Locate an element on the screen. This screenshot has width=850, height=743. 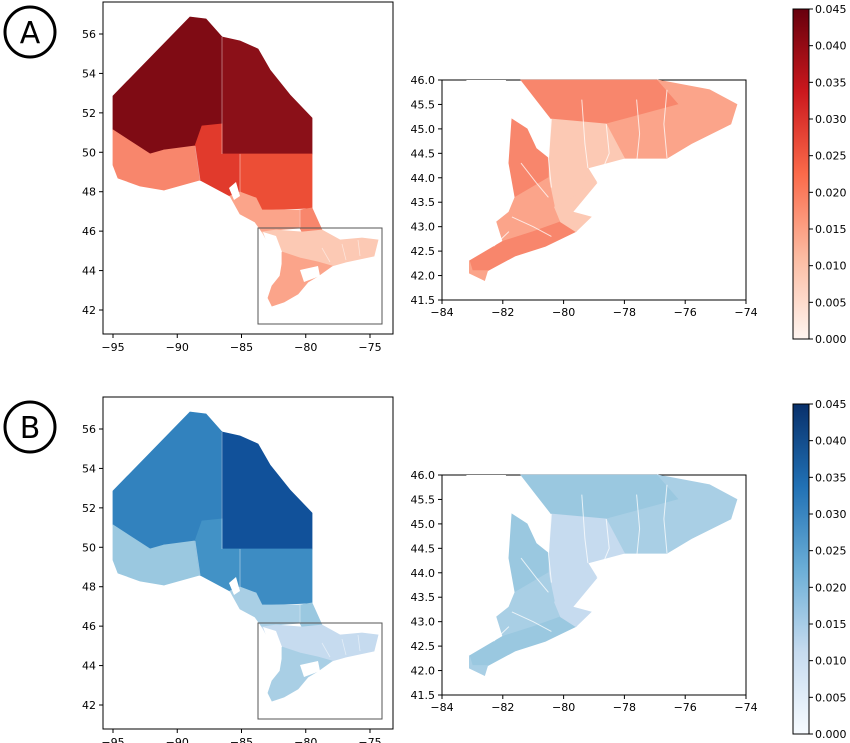
inset-ytick-label: 45.5 is located at coordinates (423, 499).